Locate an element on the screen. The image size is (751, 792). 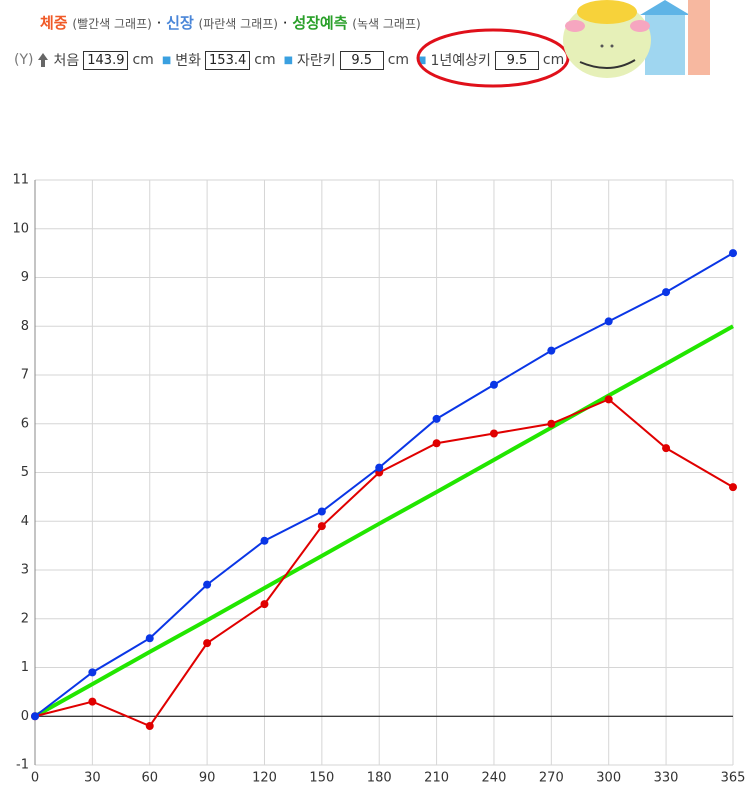
legend-label: 체중 is located at coordinates (54, 23).